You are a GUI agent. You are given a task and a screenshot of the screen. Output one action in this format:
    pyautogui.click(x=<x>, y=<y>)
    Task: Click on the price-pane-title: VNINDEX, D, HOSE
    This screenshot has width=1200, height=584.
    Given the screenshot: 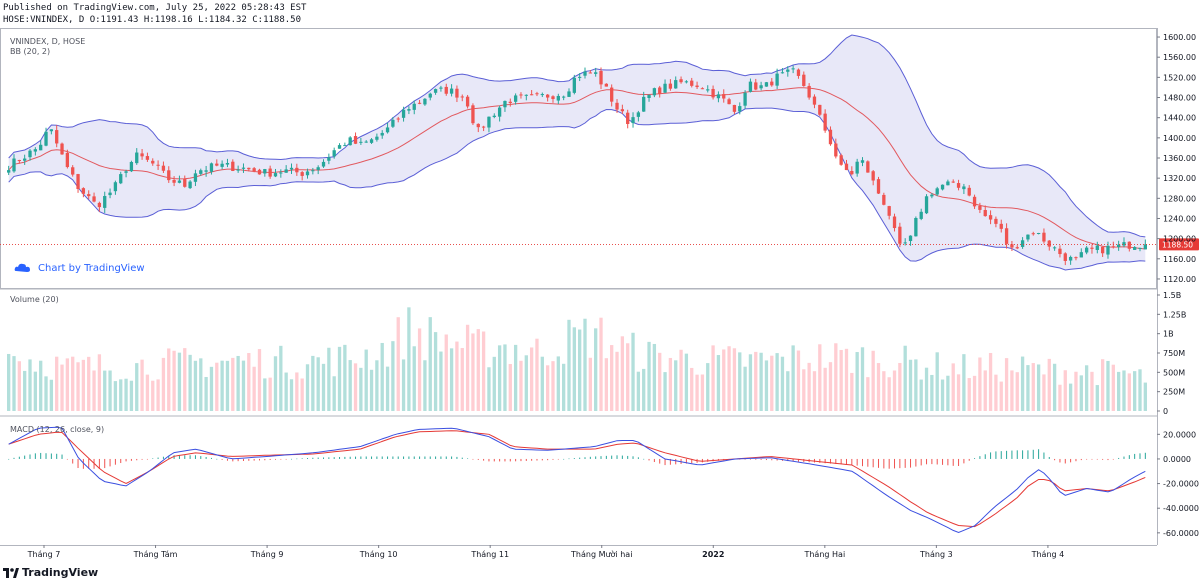 What is the action you would take?
    pyautogui.click(x=47, y=41)
    